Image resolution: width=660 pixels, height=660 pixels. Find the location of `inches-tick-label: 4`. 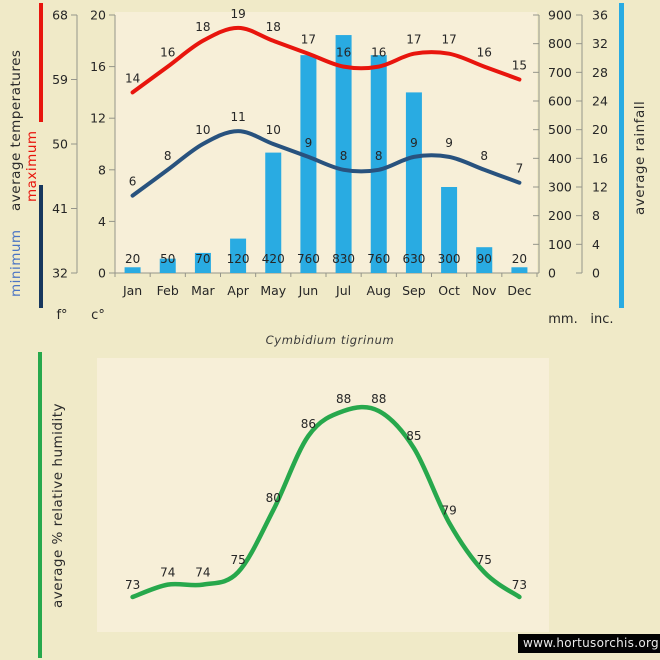

inches-tick-label: 4 is located at coordinates (596, 244).